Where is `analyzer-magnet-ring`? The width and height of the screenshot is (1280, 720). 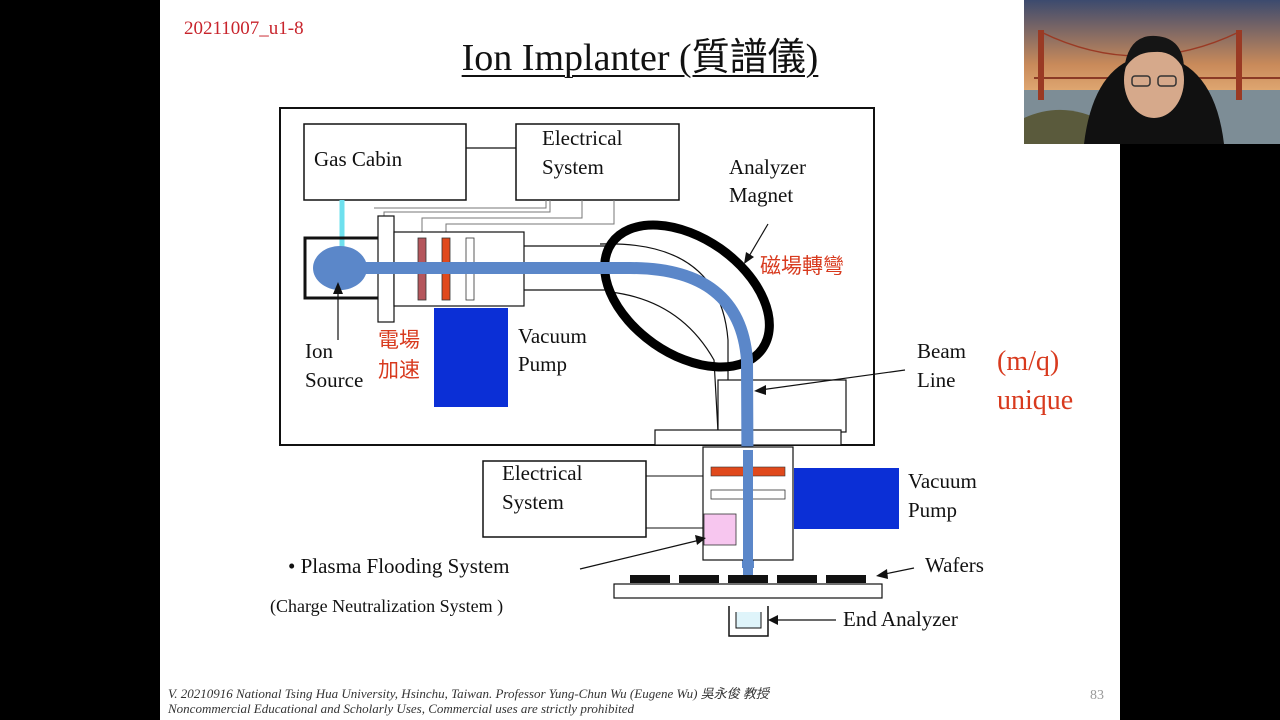 analyzer-magnet-ring is located at coordinates (687, 296).